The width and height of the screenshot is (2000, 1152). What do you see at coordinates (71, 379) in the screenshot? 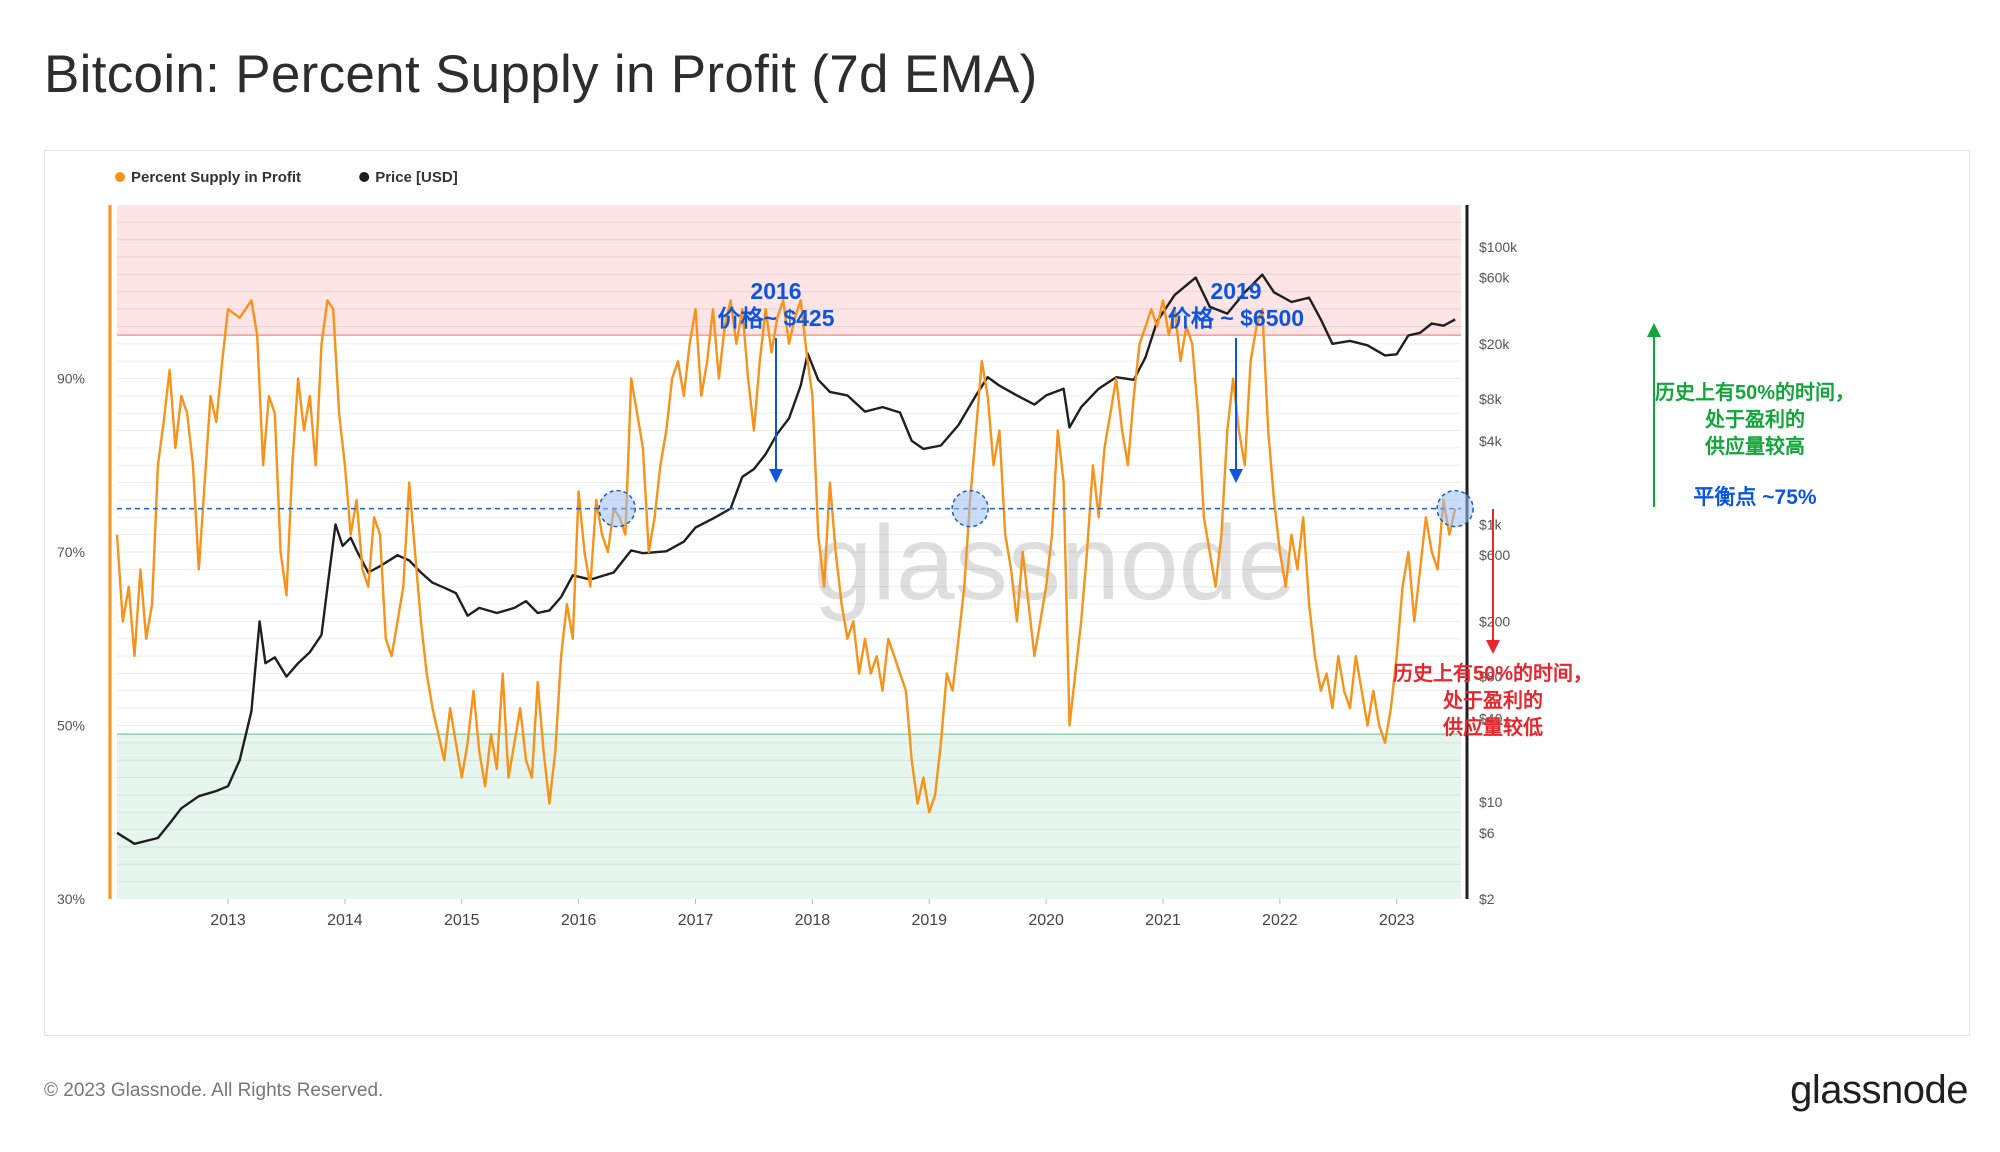
I see `left-tick-label: 90%` at bounding box center [71, 379].